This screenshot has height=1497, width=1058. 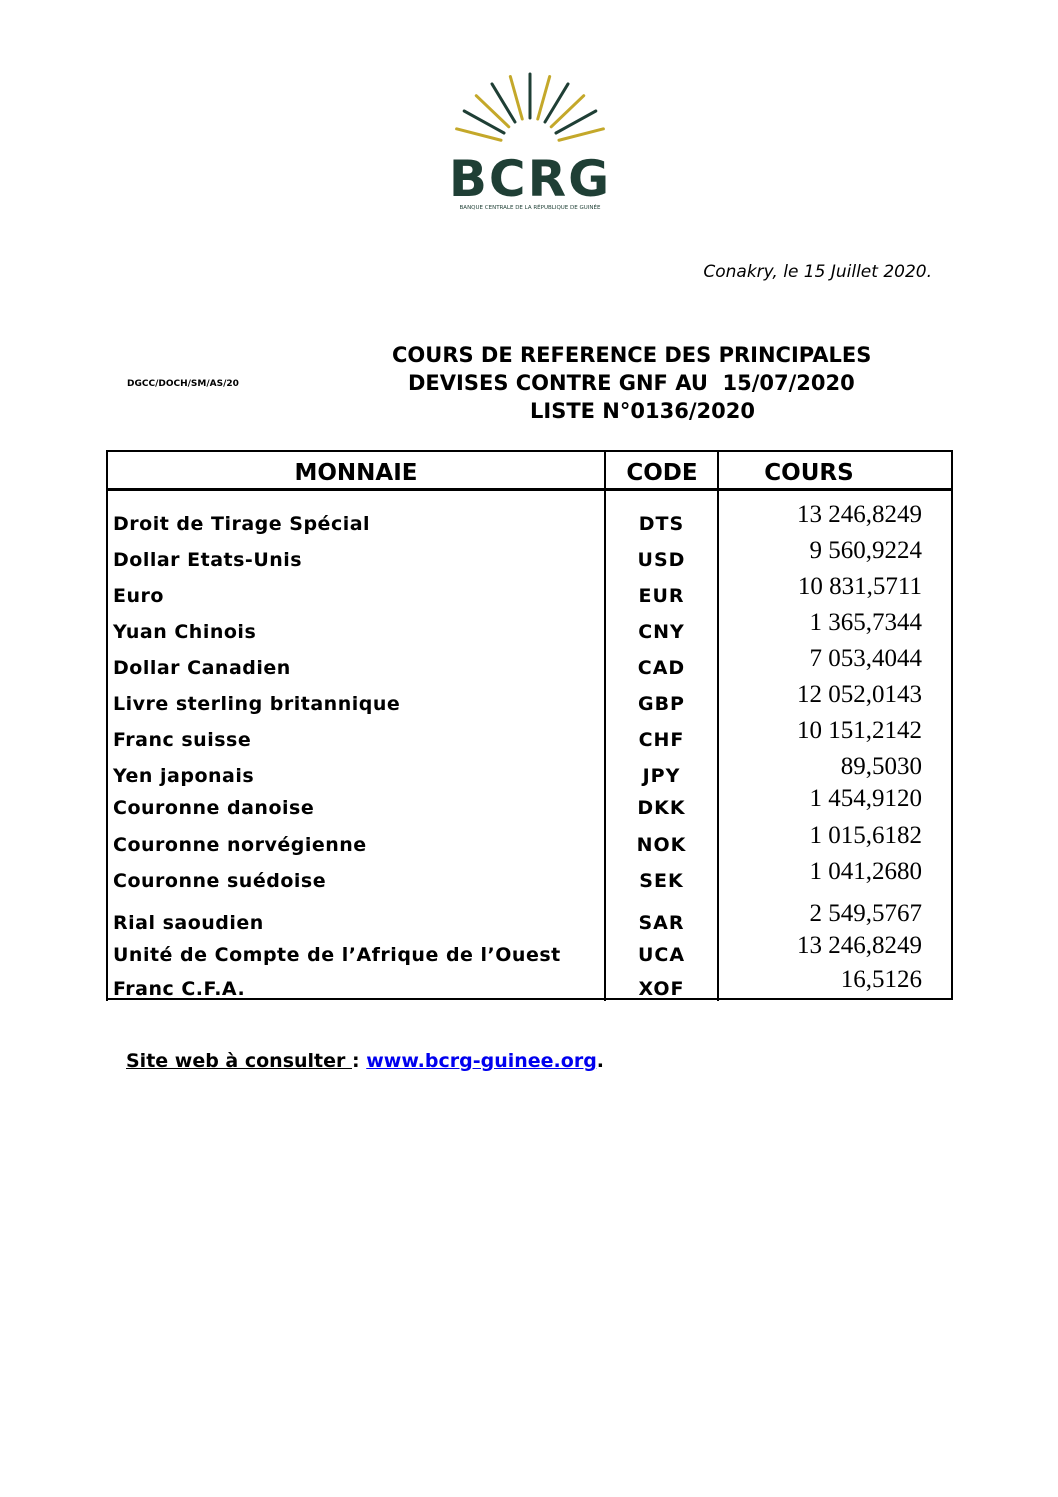 What do you see at coordinates (661, 560) in the screenshot?
I see `currency-code: USD` at bounding box center [661, 560].